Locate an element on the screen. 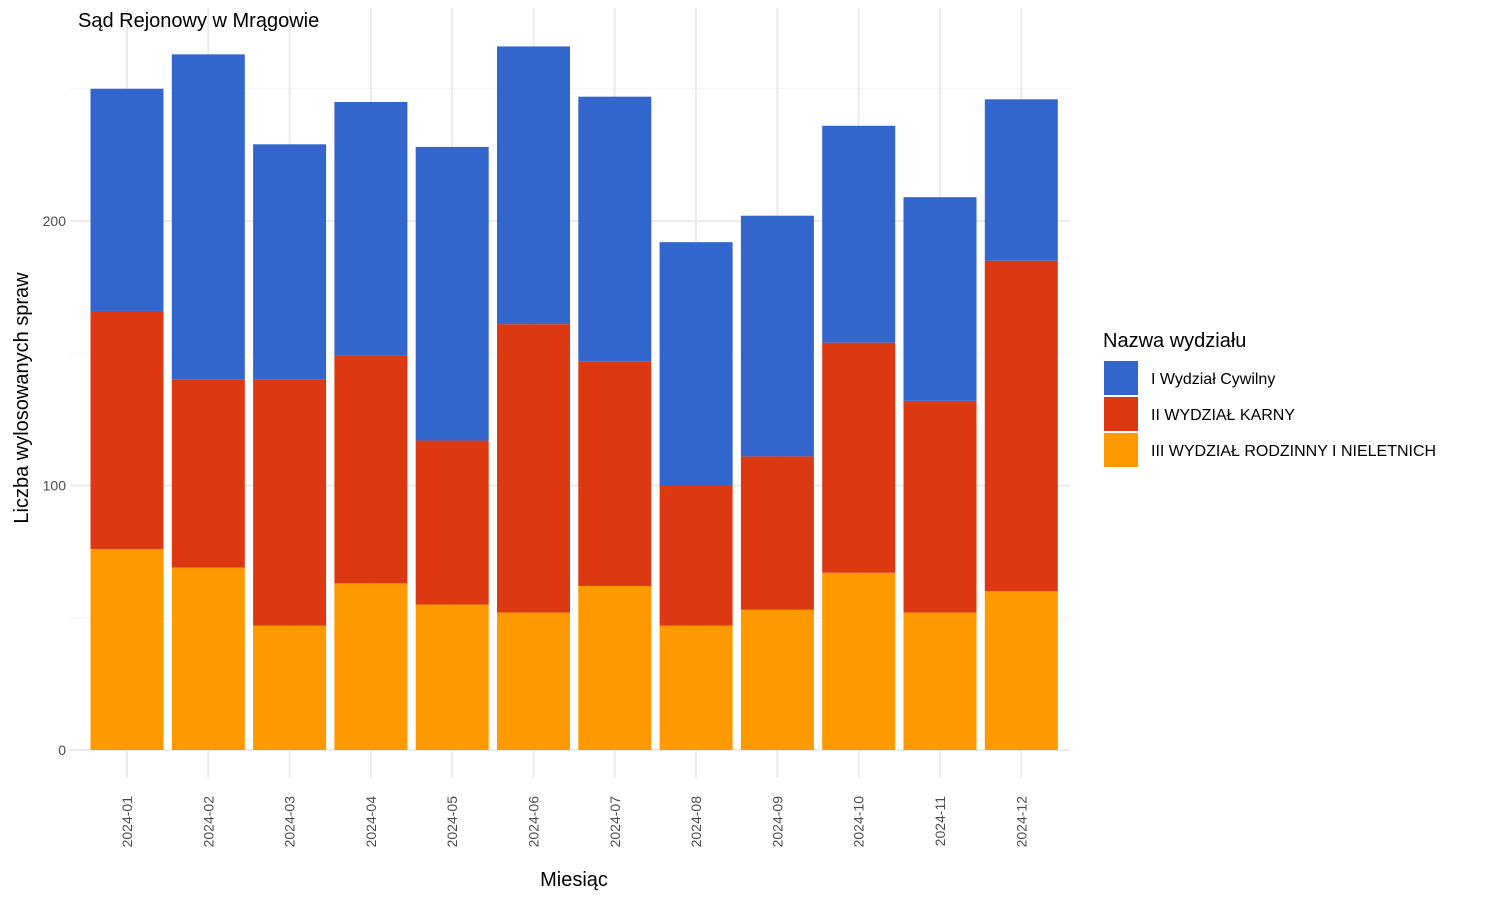  x-tick-label: 2024-02 is located at coordinates (208, 822).